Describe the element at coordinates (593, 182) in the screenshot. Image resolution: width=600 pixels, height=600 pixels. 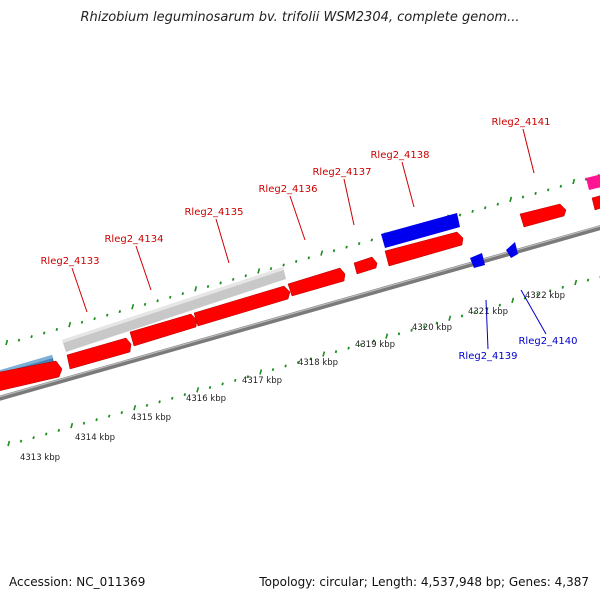
I see `gene-feature-other` at that location.